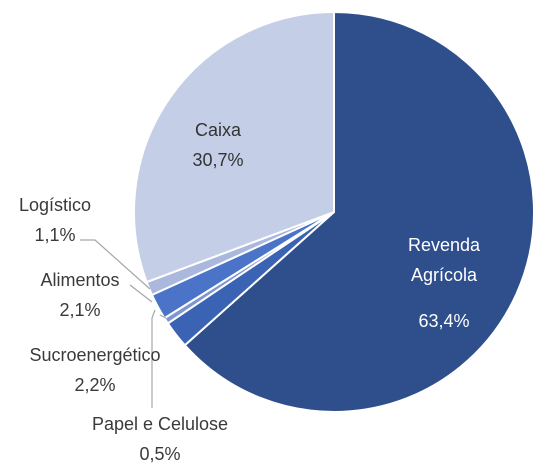  I want to click on value-label: 1,1%, so click(55, 235).